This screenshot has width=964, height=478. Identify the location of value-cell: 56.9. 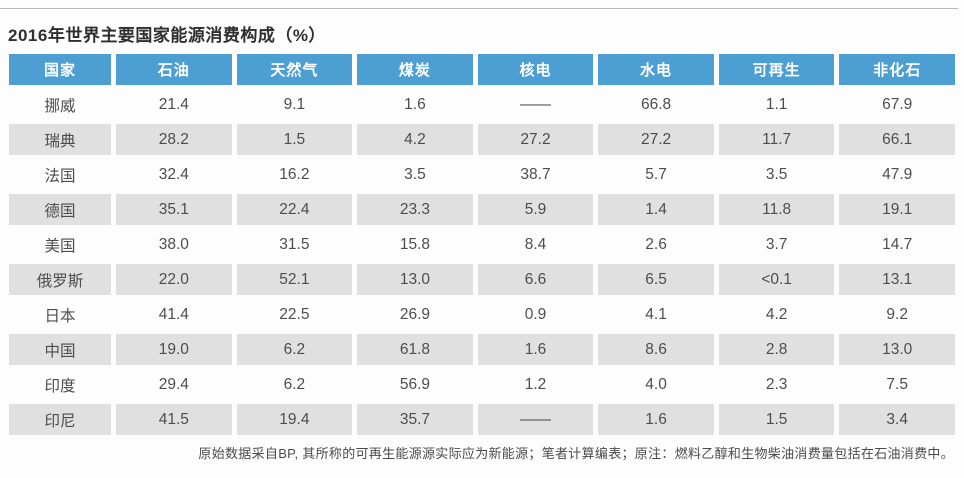
(415, 384).